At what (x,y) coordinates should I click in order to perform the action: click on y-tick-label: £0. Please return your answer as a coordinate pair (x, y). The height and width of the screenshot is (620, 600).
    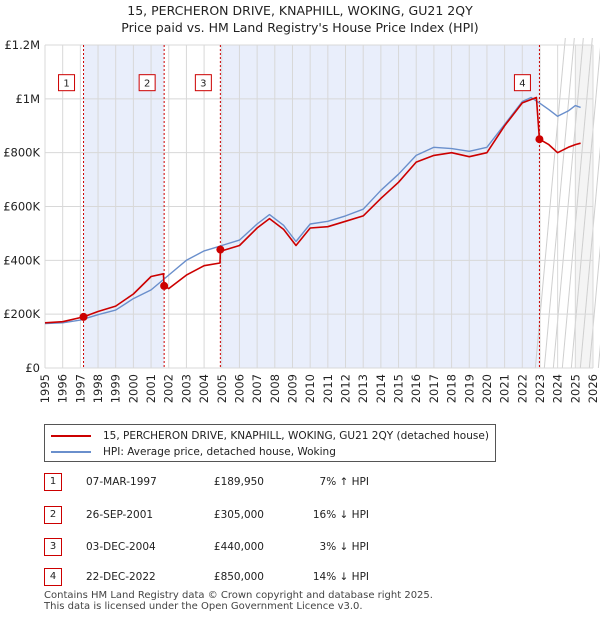
    Looking at the image, I should click on (32, 368).